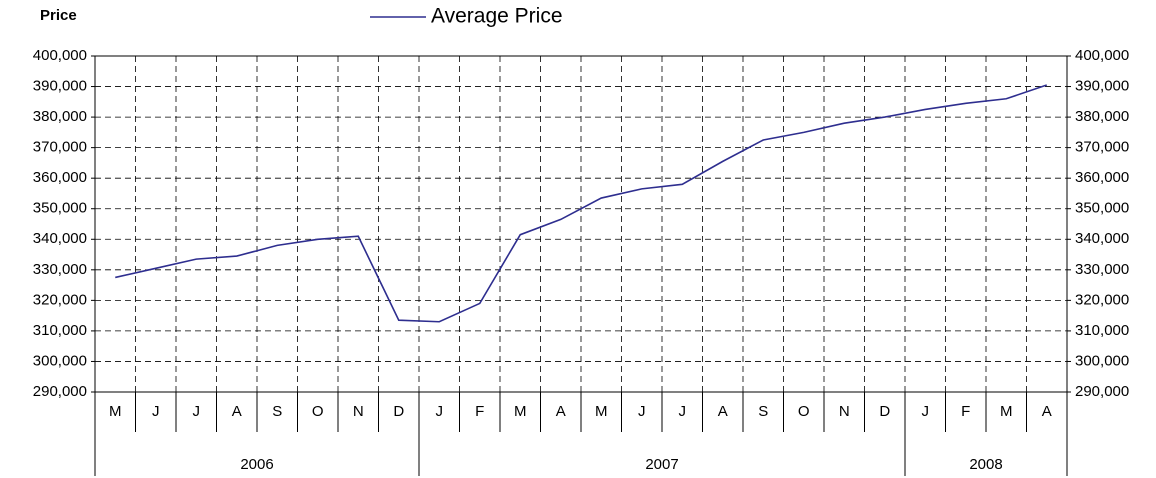  Describe the element at coordinates (60, 55) in the screenshot. I see `y-tick-label: 400,000` at that location.